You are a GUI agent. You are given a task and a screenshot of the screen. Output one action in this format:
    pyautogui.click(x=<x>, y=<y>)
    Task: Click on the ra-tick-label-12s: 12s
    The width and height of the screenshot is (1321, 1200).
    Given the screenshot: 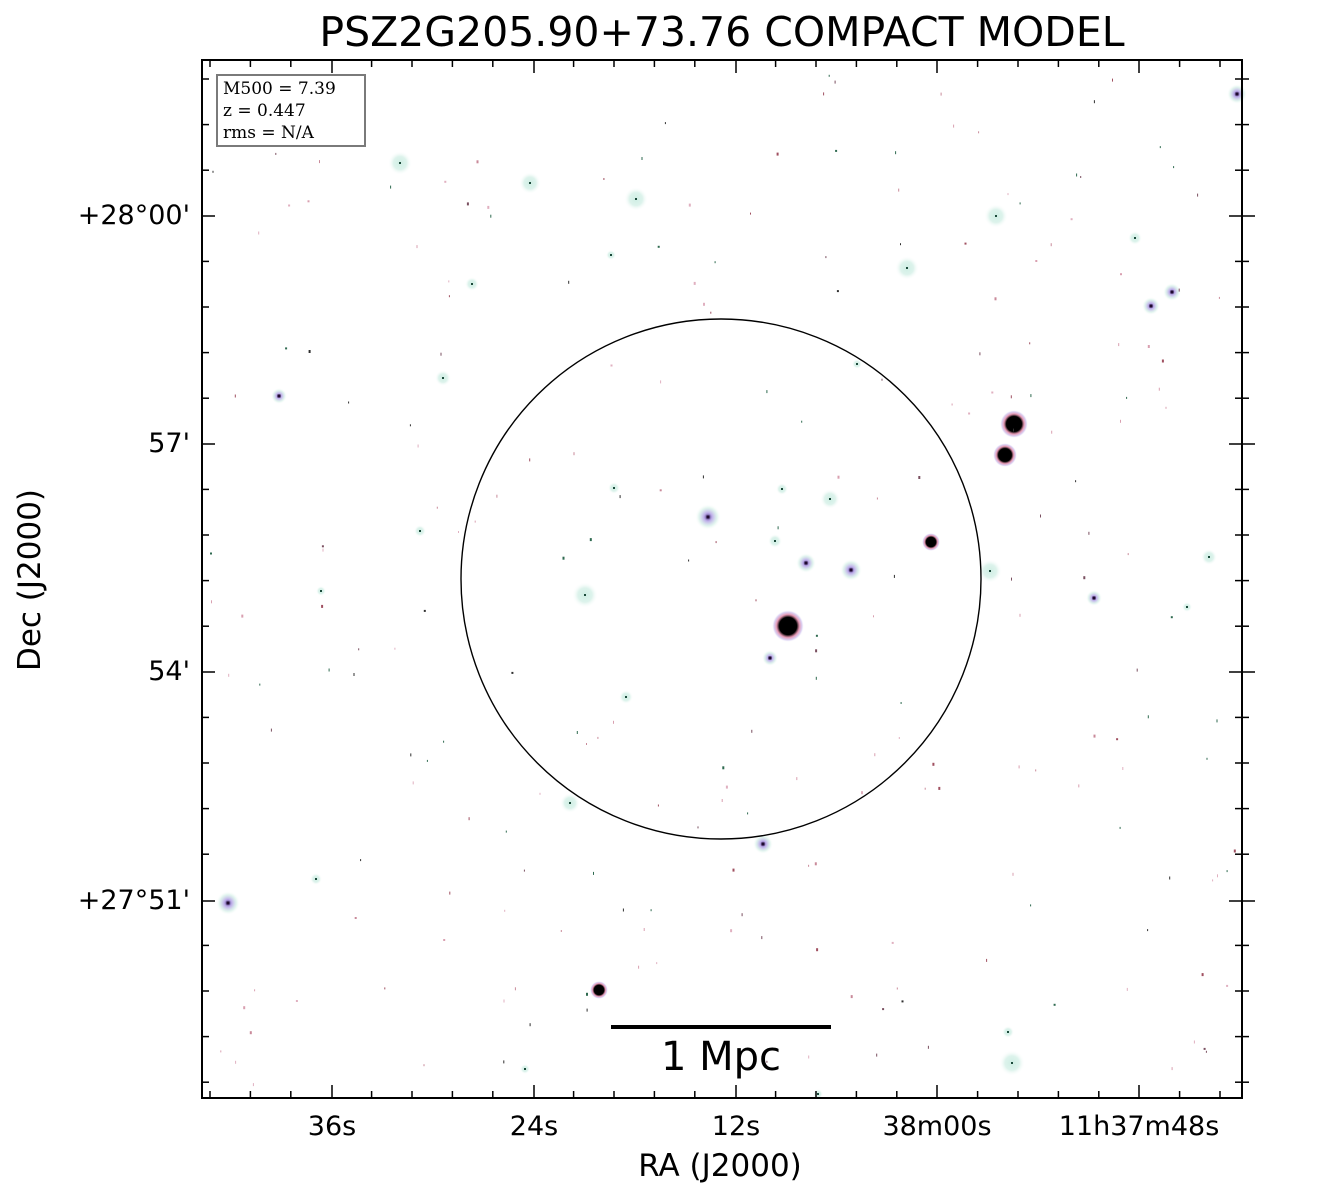 What is the action you would take?
    pyautogui.click(x=736, y=1126)
    